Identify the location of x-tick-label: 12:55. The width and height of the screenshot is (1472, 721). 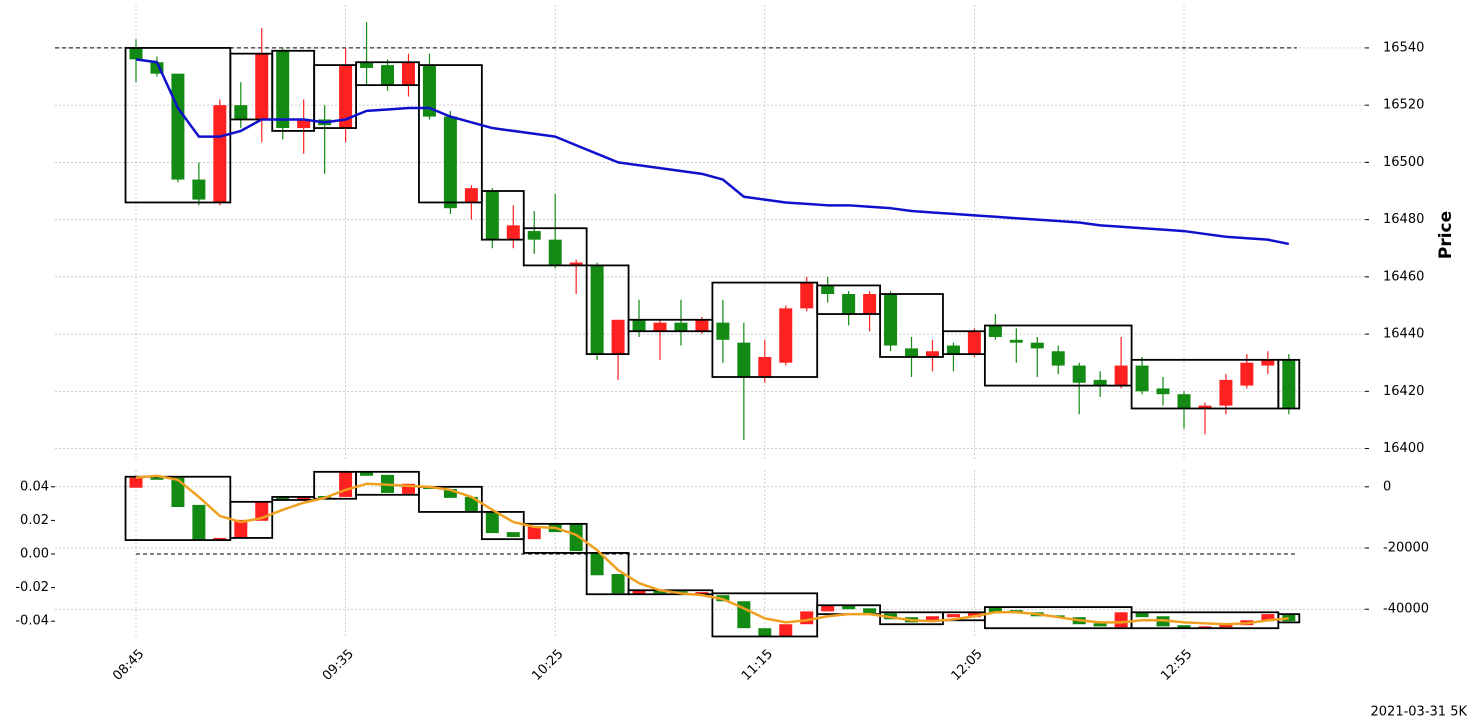
(1176, 665).